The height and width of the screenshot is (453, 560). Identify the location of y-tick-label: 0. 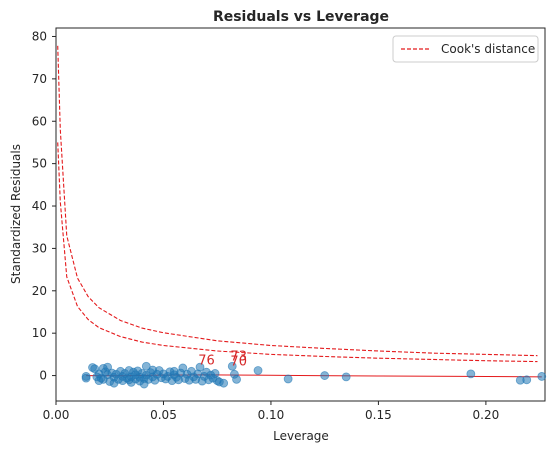
(43, 376).